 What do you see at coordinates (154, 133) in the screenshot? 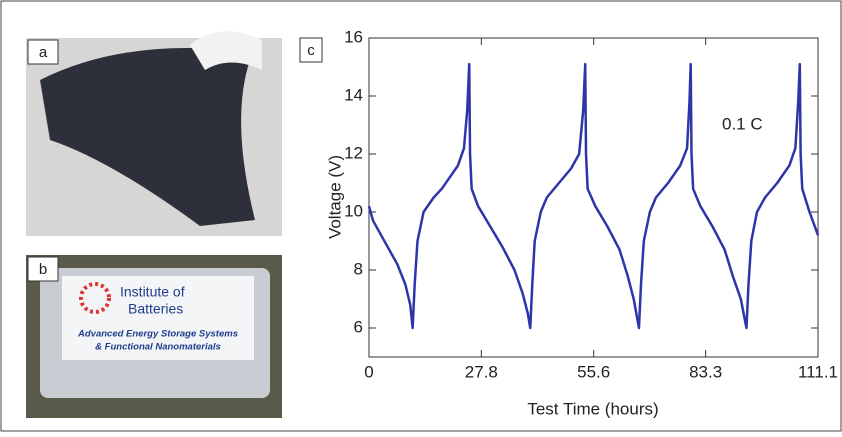
I see `photo-a: a` at bounding box center [154, 133].